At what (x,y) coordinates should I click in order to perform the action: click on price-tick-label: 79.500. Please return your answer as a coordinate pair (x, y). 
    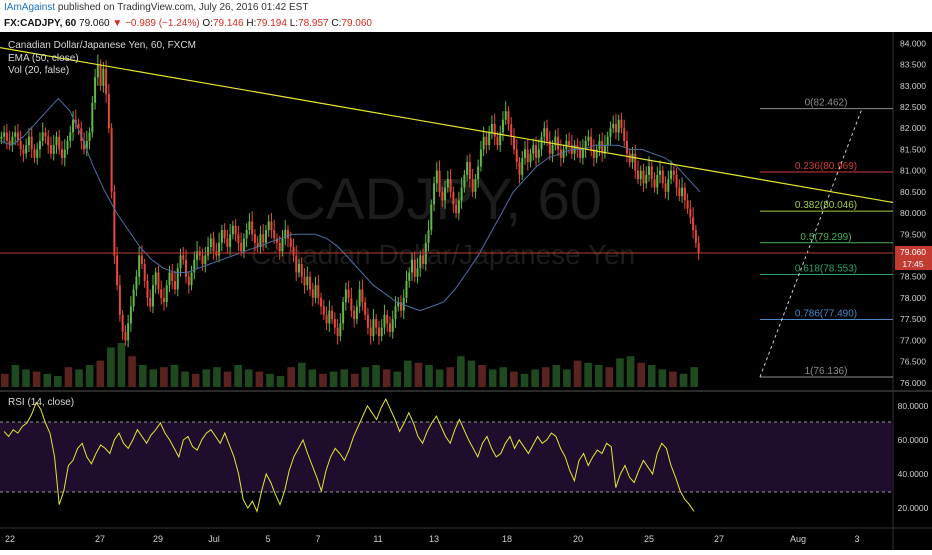
    Looking at the image, I should click on (913, 234).